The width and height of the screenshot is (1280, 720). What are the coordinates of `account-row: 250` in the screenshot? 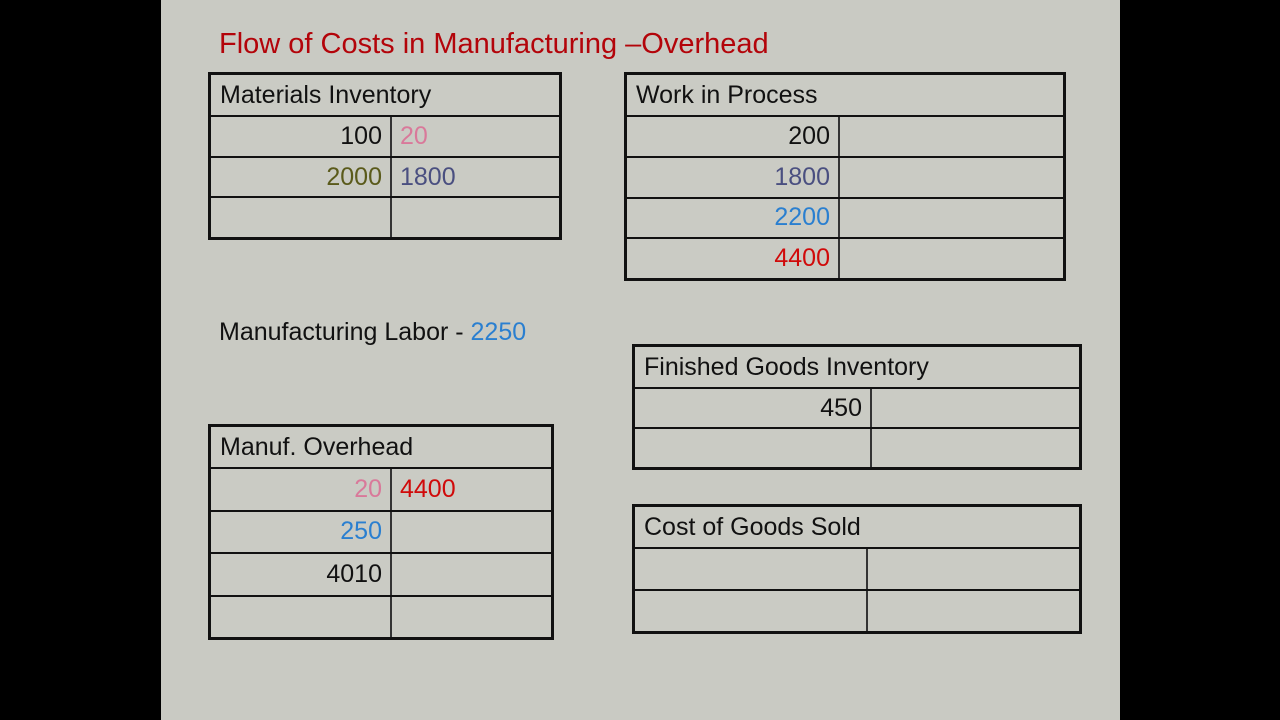 It's located at (381, 532).